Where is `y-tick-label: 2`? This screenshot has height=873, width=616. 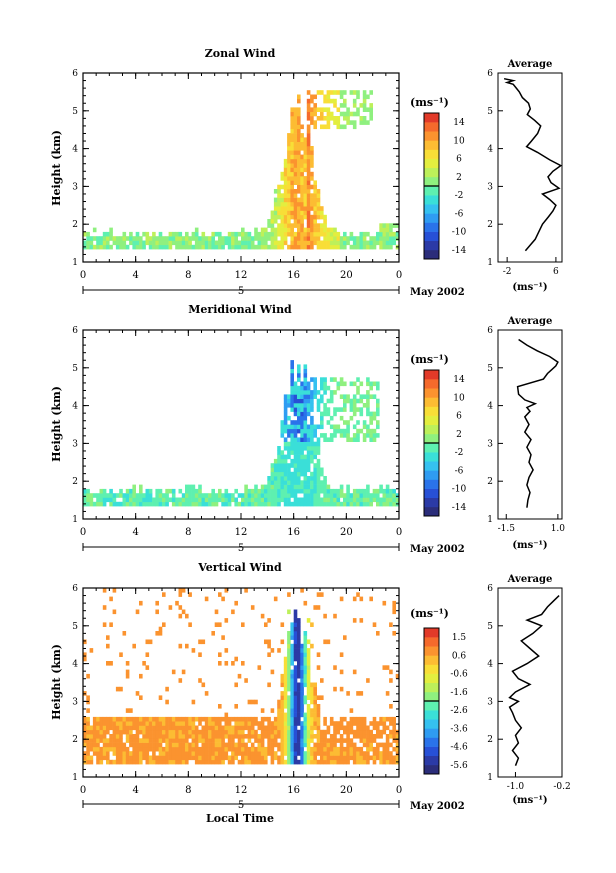
y-tick-label: 2 is located at coordinates (75, 740).